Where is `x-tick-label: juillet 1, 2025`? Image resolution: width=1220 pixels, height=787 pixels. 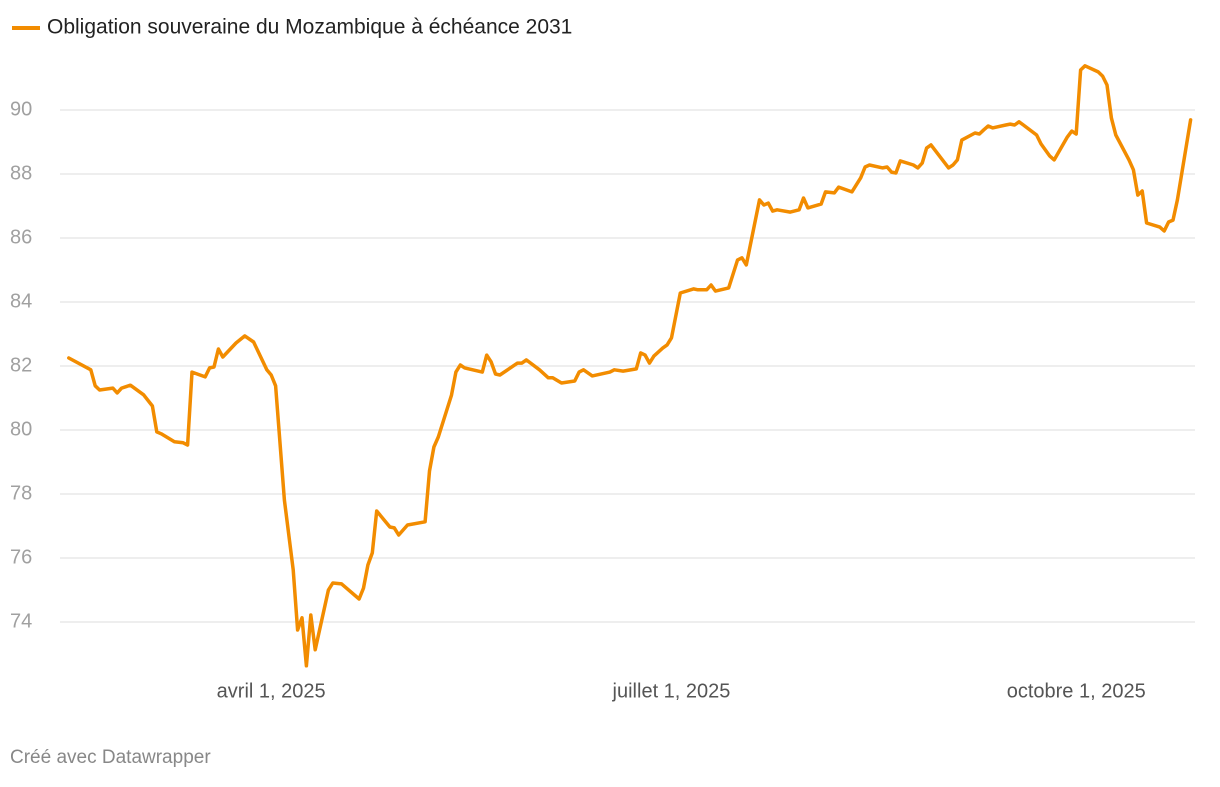
x-tick-label: juillet 1, 2025 is located at coordinates (671, 691).